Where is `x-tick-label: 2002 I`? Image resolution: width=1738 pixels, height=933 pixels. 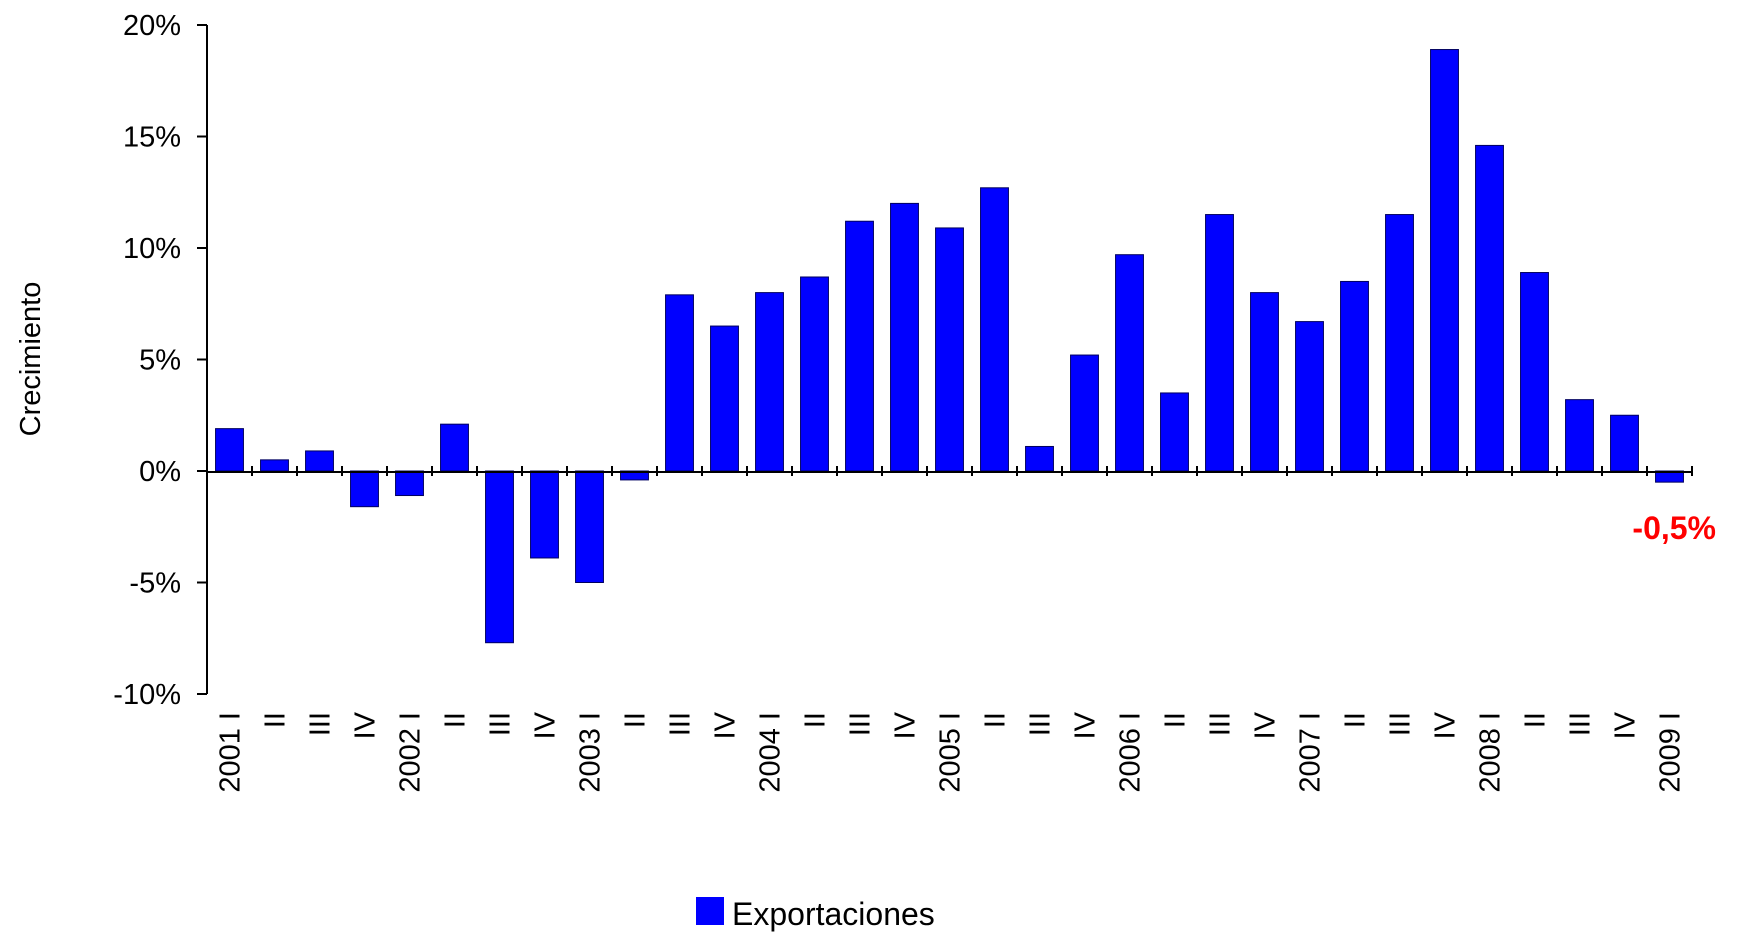
x-tick-label: 2002 I is located at coordinates (411, 752).